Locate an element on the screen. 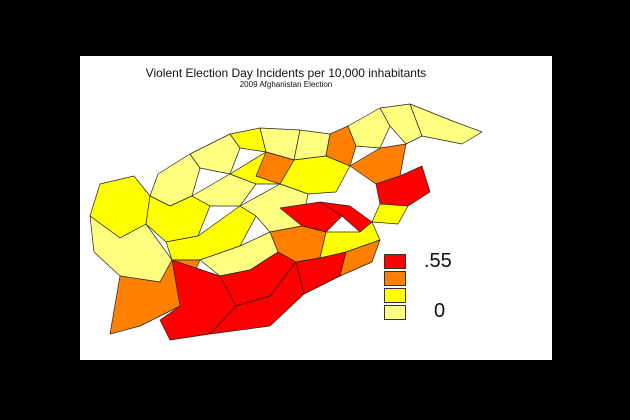  map-subtitle: 2009 Afghanistan Election is located at coordinates (286, 84).